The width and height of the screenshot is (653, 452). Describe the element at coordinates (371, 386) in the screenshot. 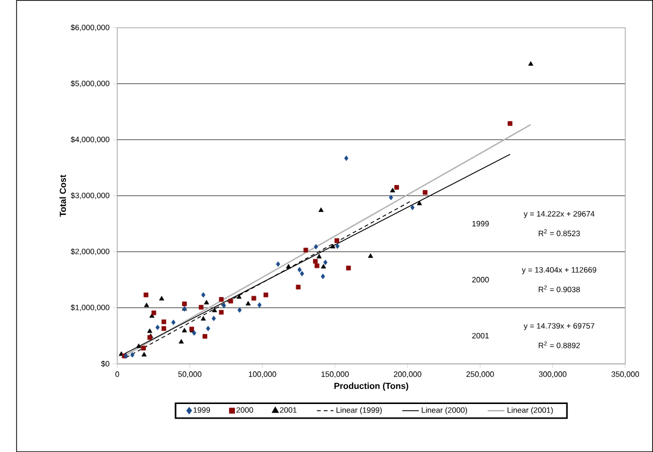

I see `x-axis-title: Production (Tons)` at that location.